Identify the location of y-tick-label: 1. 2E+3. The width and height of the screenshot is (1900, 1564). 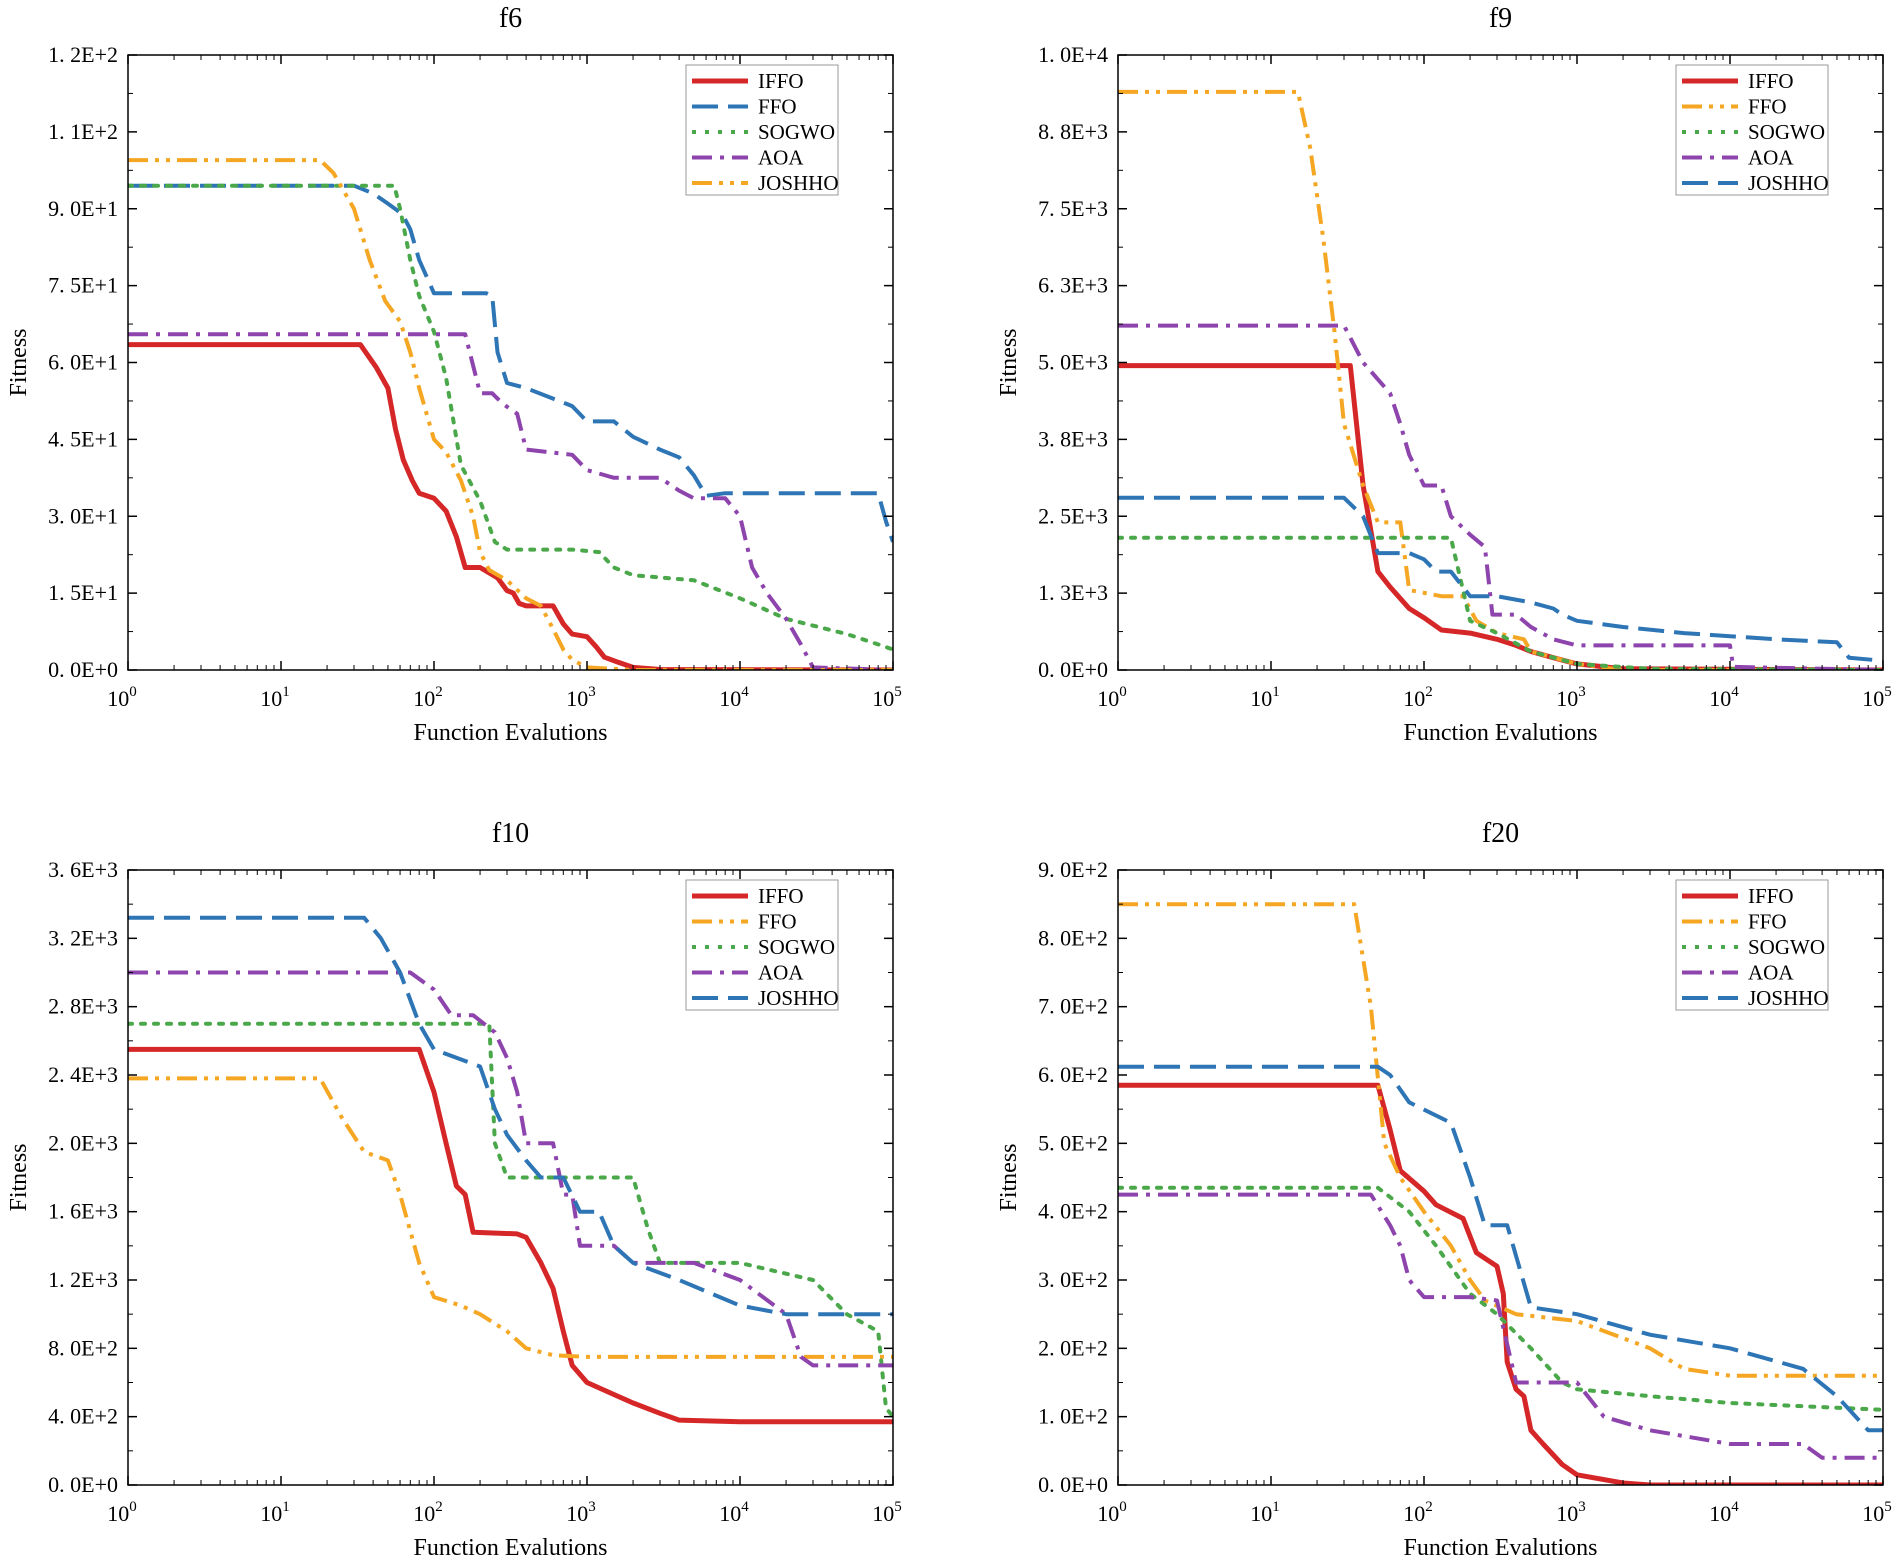
(83, 1279).